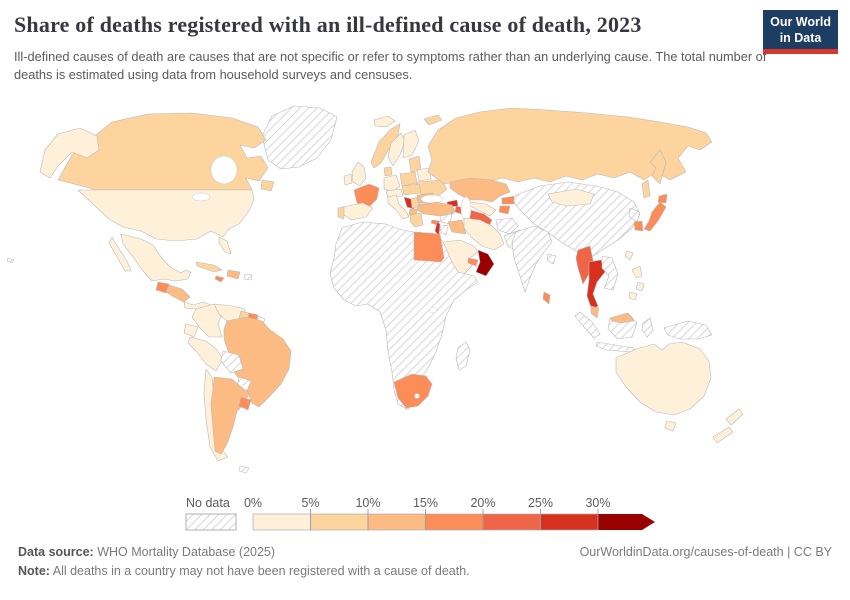 The width and height of the screenshot is (850, 600). What do you see at coordinates (482, 503) in the screenshot?
I see `legend-tick-20: 20%` at bounding box center [482, 503].